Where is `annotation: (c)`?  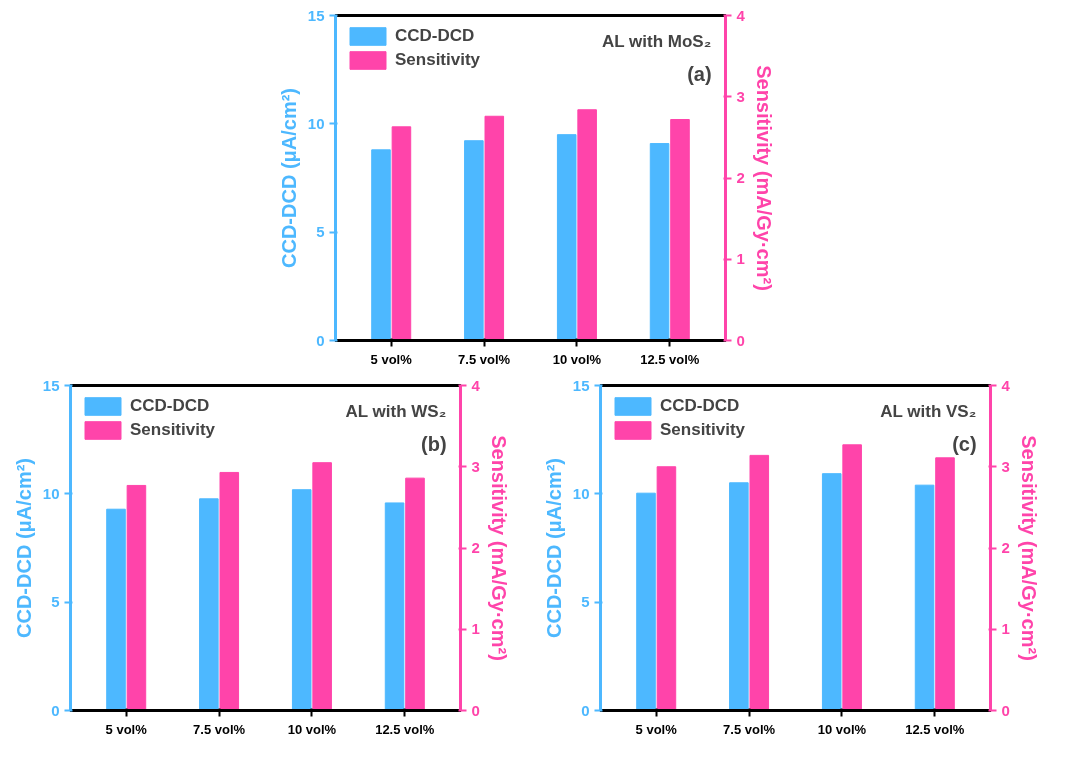 annotation: (c) is located at coordinates (964, 444).